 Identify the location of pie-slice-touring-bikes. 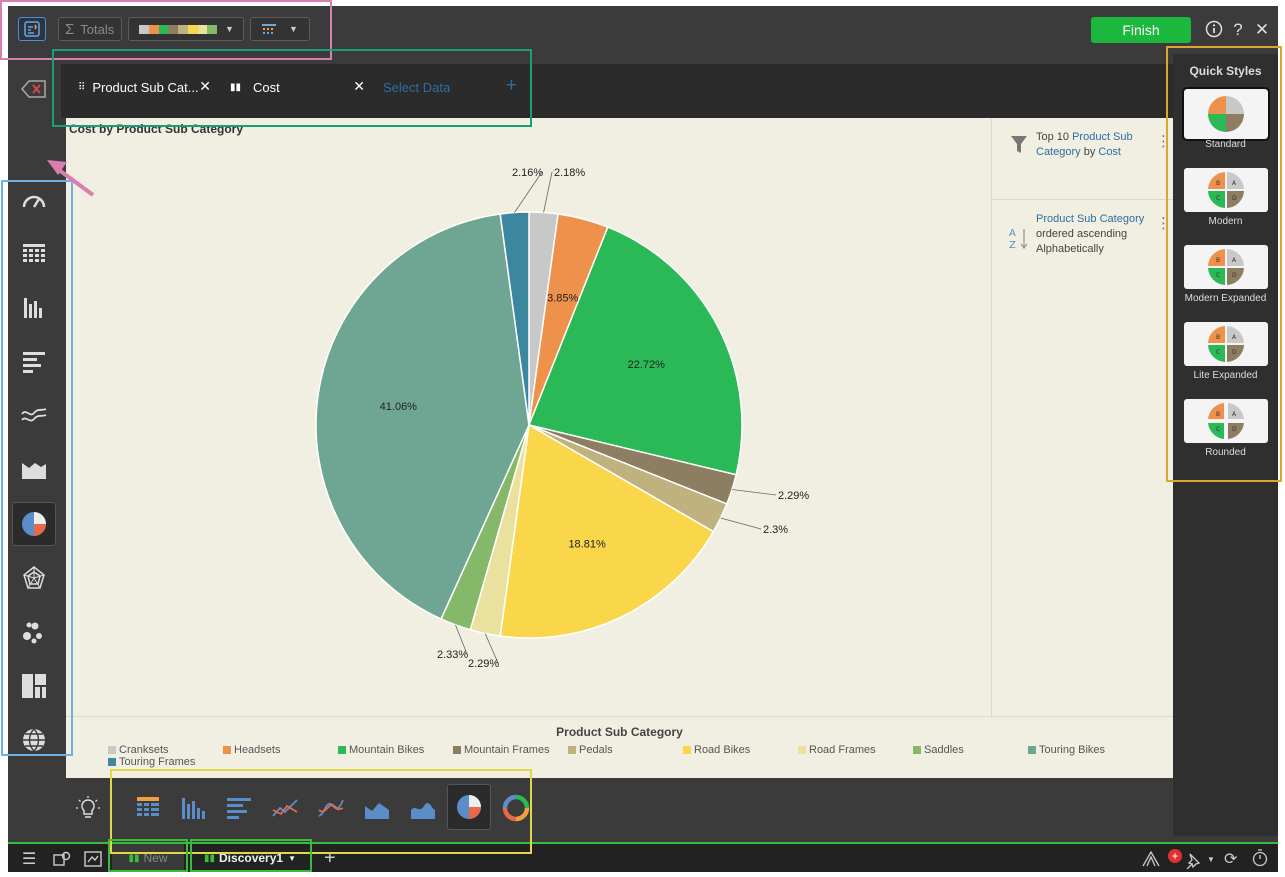
(422, 416).